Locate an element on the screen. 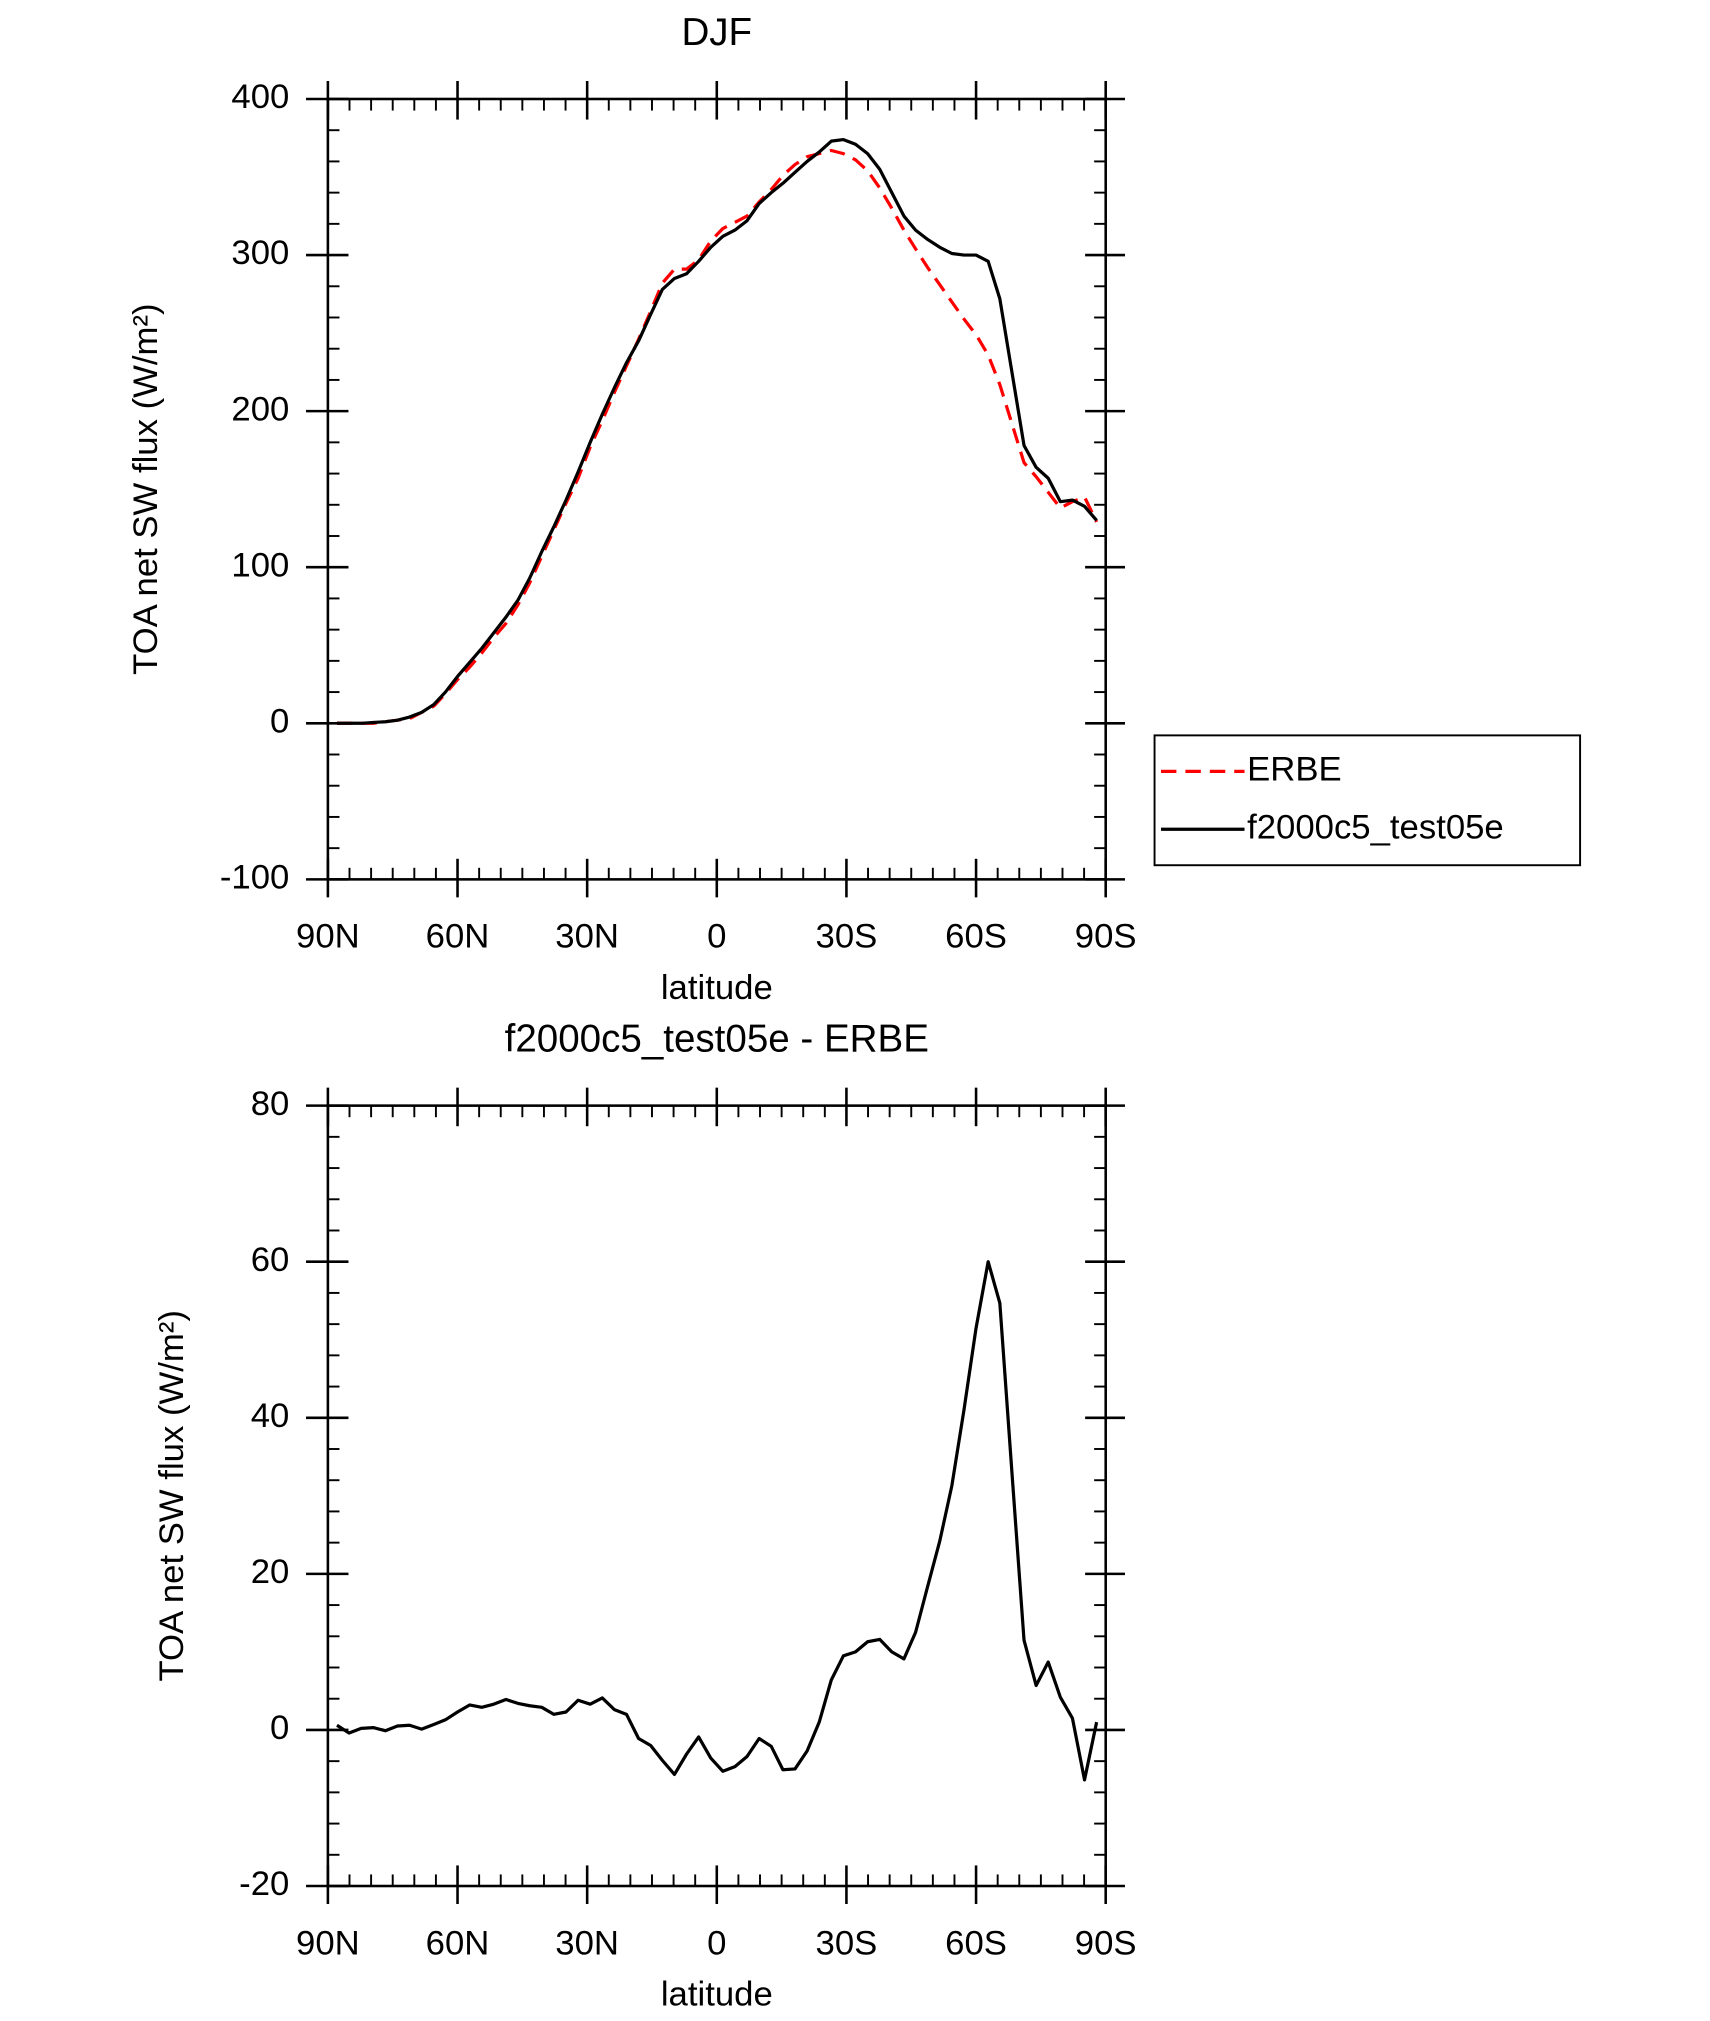 This screenshot has width=1710, height=2021. legend-label: ERBE is located at coordinates (1294, 770).